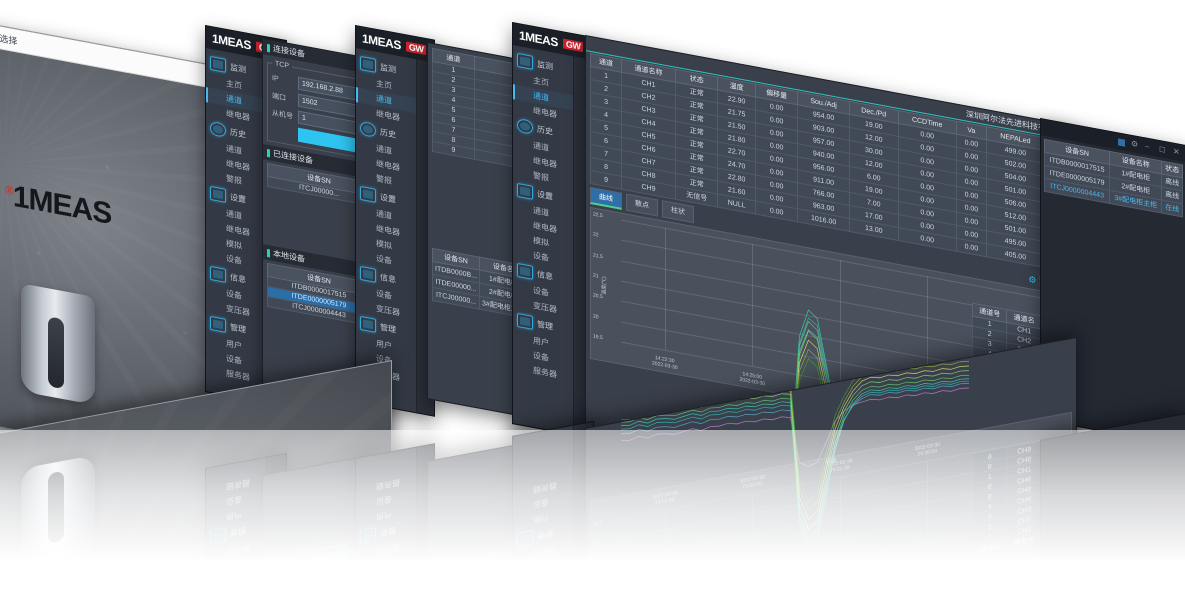 Image resolution: width=1185 pixels, height=614 pixels. What do you see at coordinates (1176, 151) in the screenshot?
I see `close-icon: ✕` at bounding box center [1176, 151].